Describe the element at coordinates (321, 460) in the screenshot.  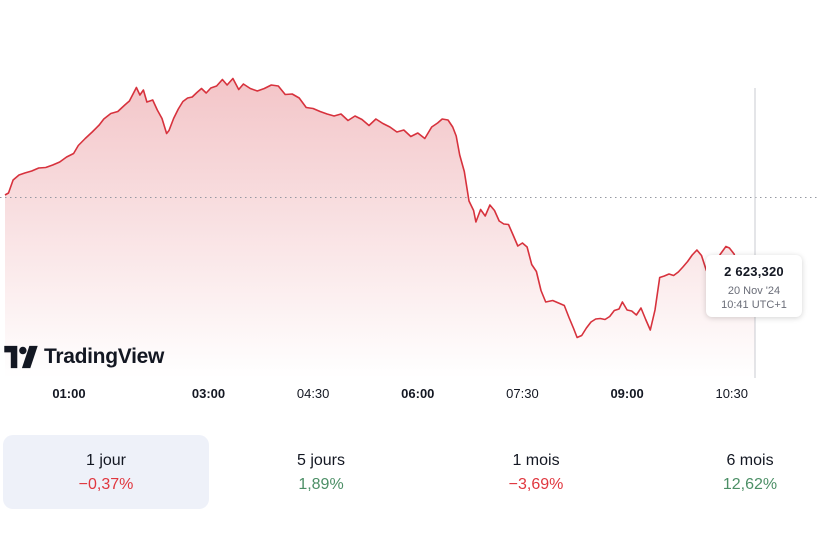
I see `tab-label: 5 jours` at that location.